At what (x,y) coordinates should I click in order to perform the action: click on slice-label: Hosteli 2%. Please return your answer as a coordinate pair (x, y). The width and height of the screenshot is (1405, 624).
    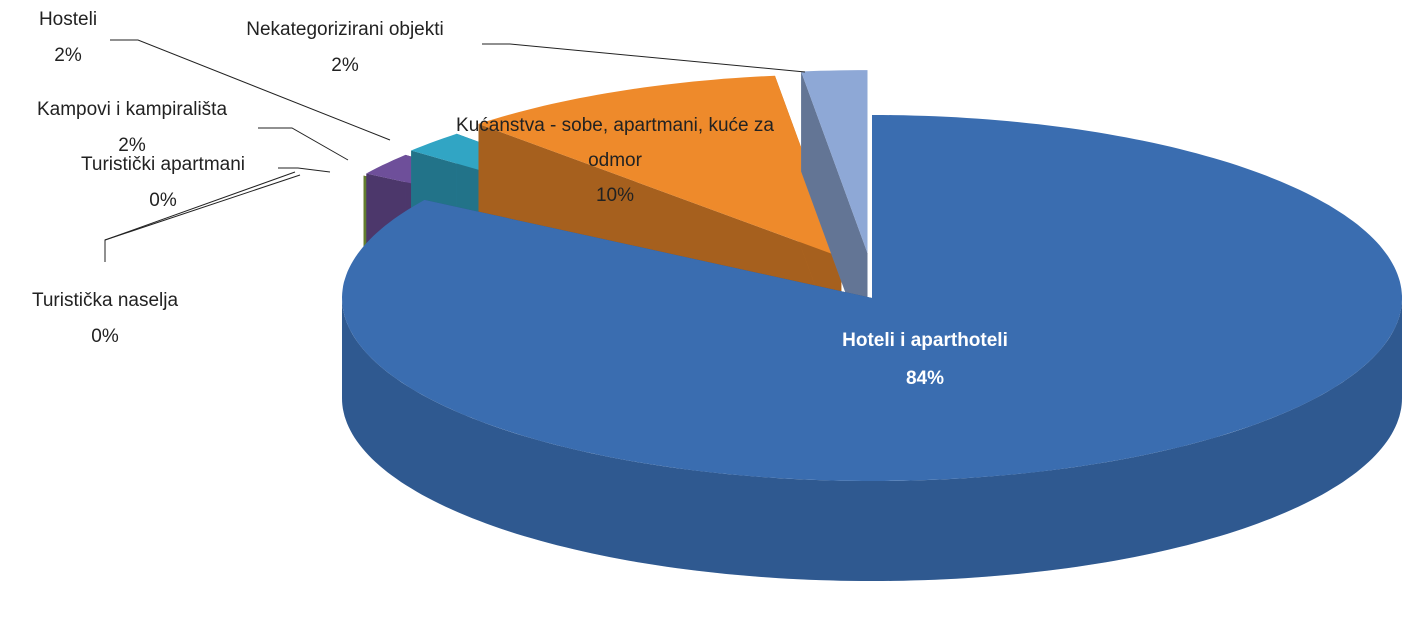
    Looking at the image, I should click on (68, 37).